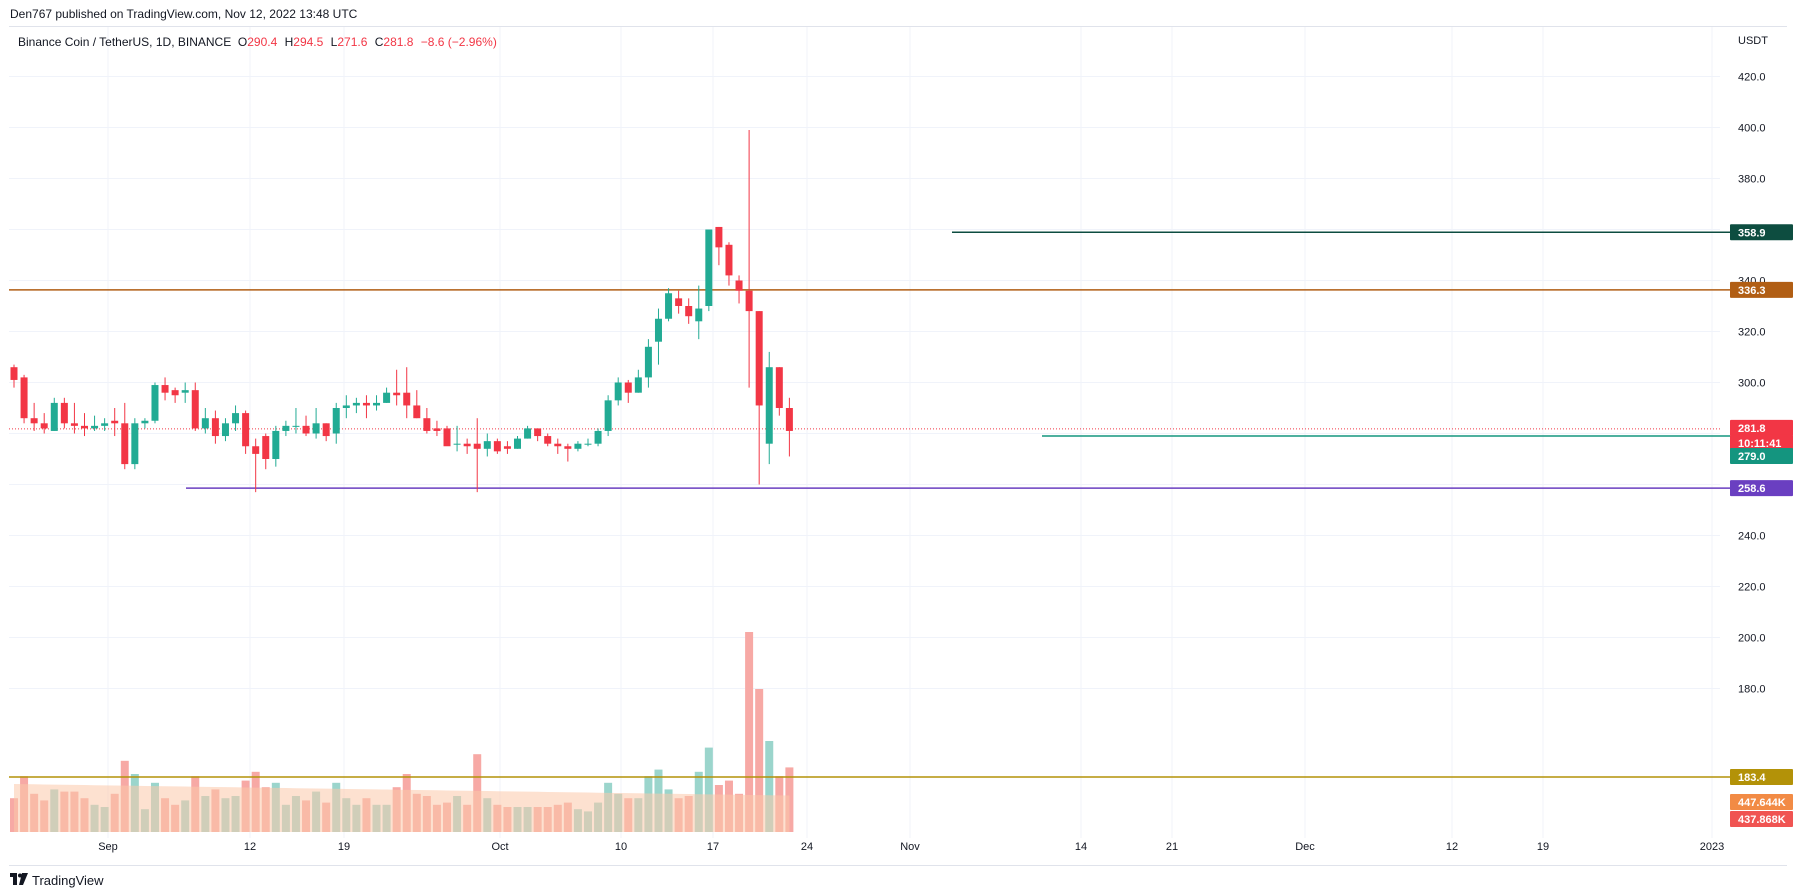  Describe the element at coordinates (910, 847) in the screenshot. I see `time-tick-label: Nov` at that location.